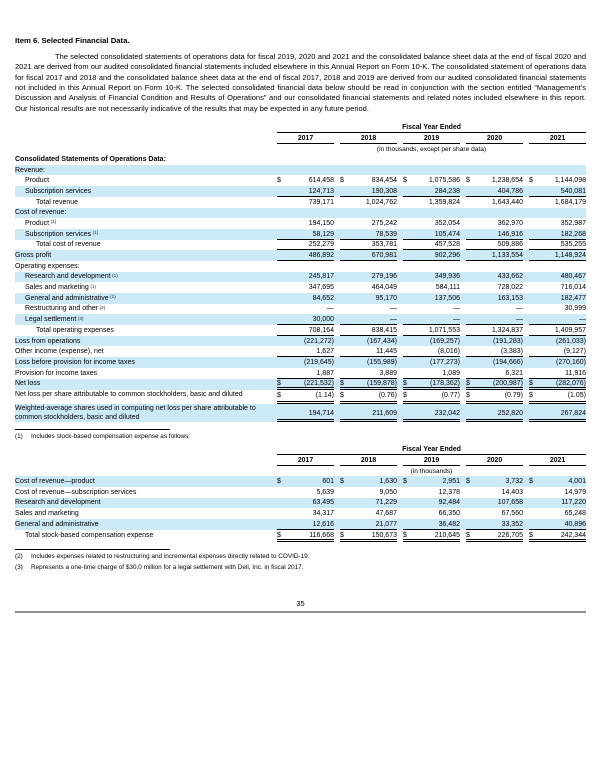 Image resolution: width=600 pixels, height=776 pixels. I want to click on cell-value: 242,344, so click(573, 535).